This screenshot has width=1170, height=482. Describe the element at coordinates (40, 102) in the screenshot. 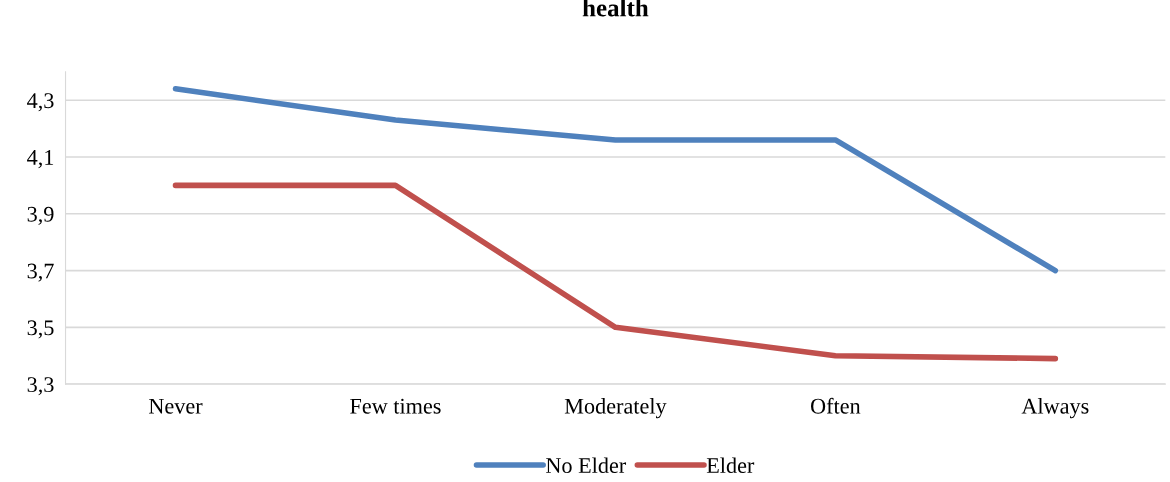

I see `y-tick-label: 4,3` at that location.